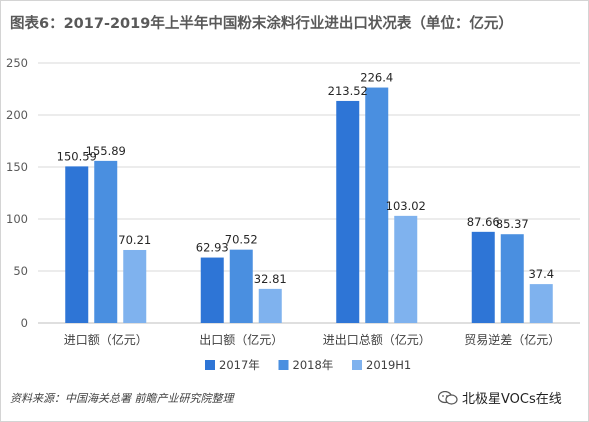 Image resolution: width=589 pixels, height=422 pixels. I want to click on data-label: 70.21, so click(134, 240).